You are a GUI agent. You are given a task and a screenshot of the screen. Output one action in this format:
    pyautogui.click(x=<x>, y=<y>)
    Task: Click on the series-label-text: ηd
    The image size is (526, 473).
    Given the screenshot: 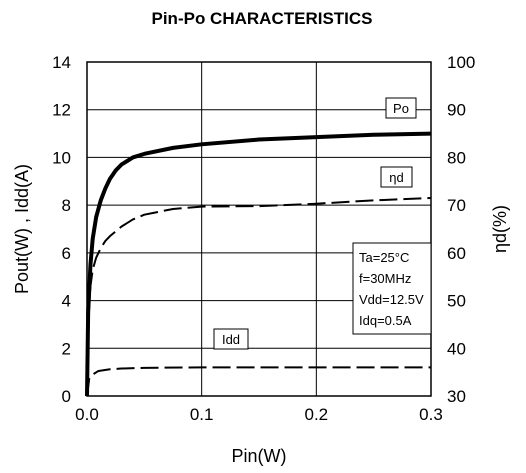 What is the action you would take?
    pyautogui.click(x=396, y=177)
    